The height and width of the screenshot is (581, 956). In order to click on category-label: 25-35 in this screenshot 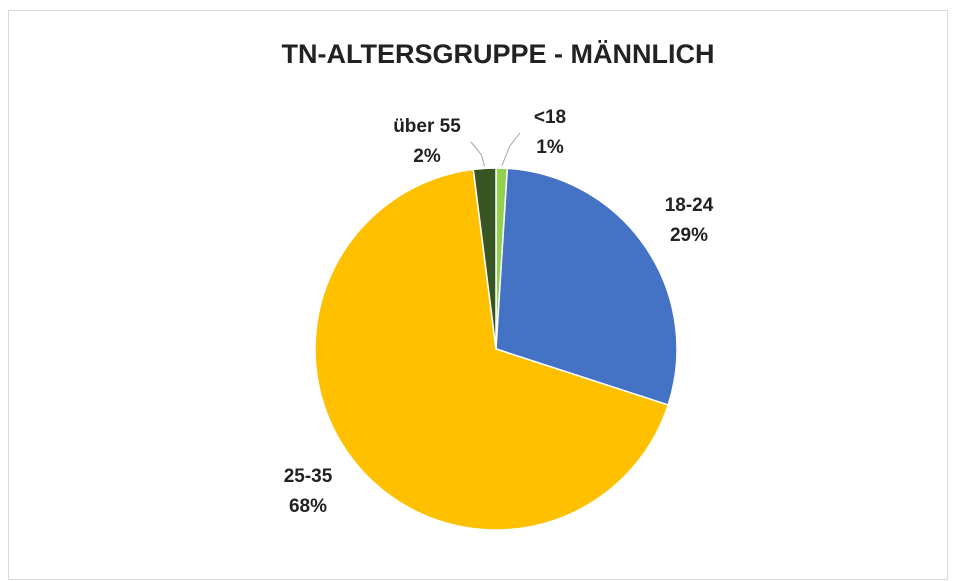, I will do `click(308, 476)`.